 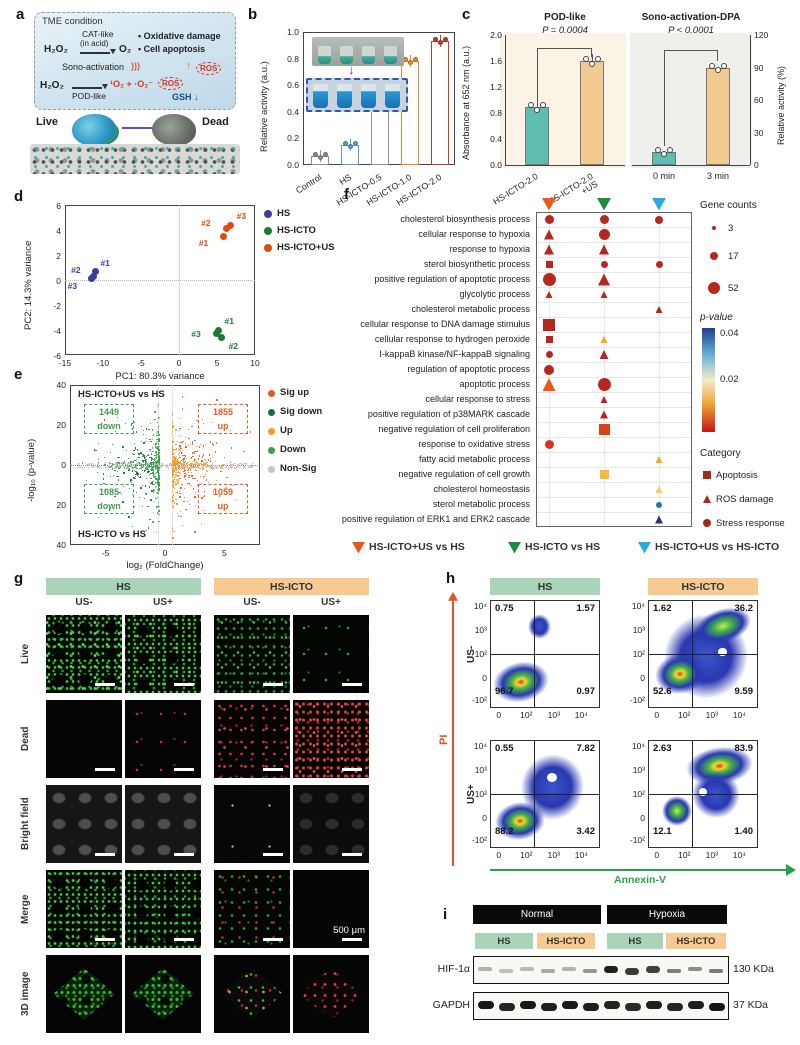 I want to click on d-point-label: #1, so click(x=105, y=262).